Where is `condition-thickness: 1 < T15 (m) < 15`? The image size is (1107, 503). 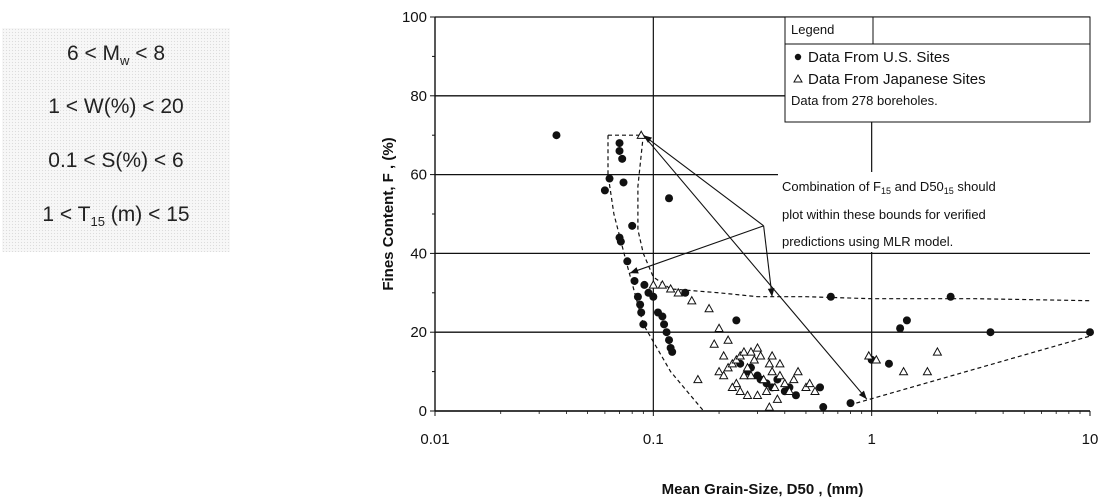 condition-thickness: 1 < T15 (m) < 15 is located at coordinates (116, 216).